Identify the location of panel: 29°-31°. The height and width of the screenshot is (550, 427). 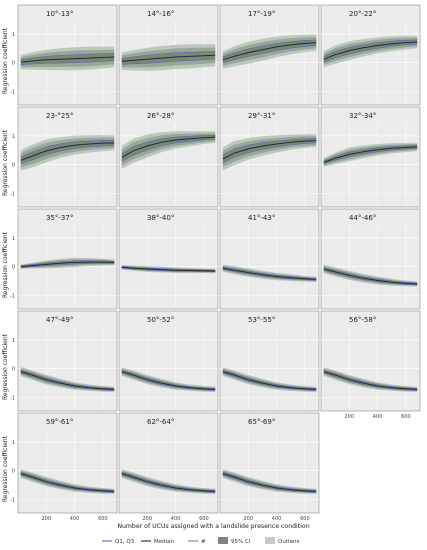
(269, 157).